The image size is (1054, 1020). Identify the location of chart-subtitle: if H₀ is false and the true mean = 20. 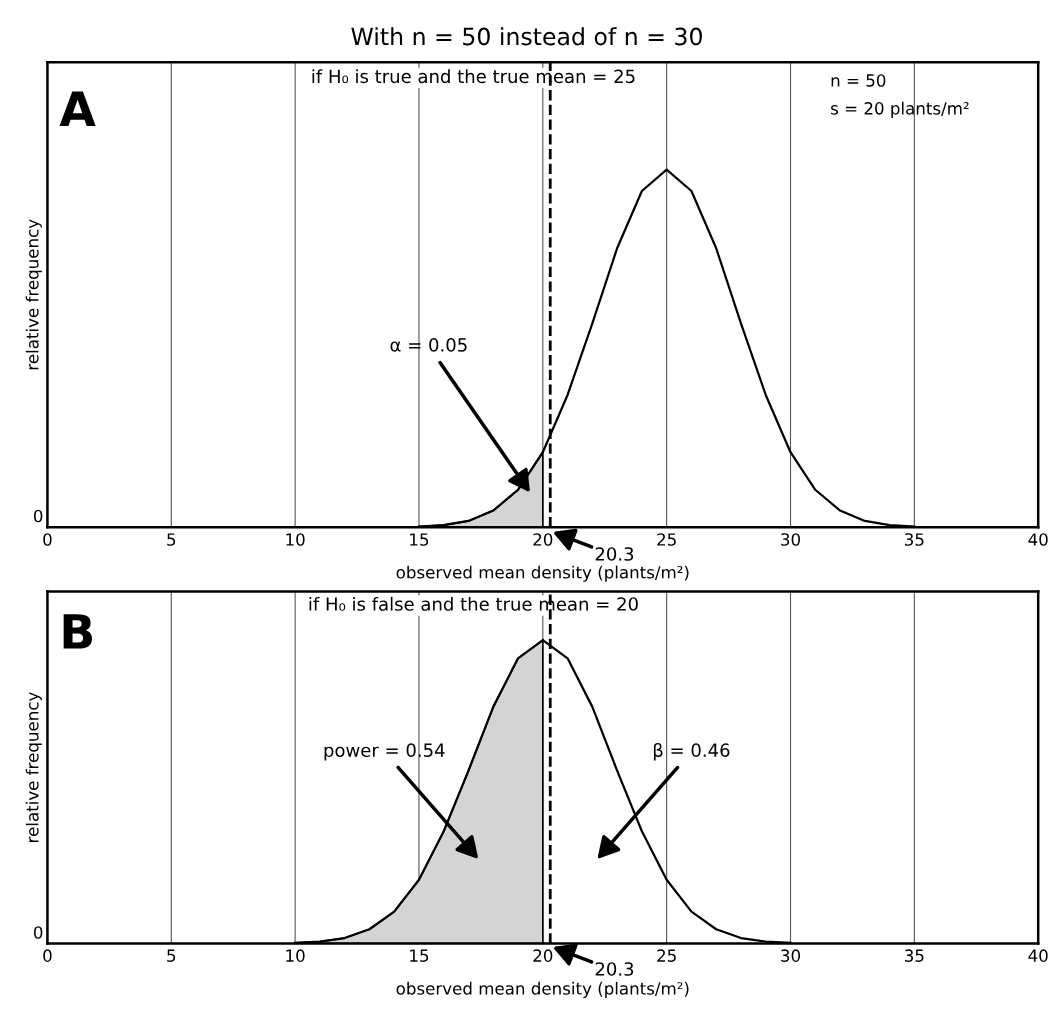
(473, 603).